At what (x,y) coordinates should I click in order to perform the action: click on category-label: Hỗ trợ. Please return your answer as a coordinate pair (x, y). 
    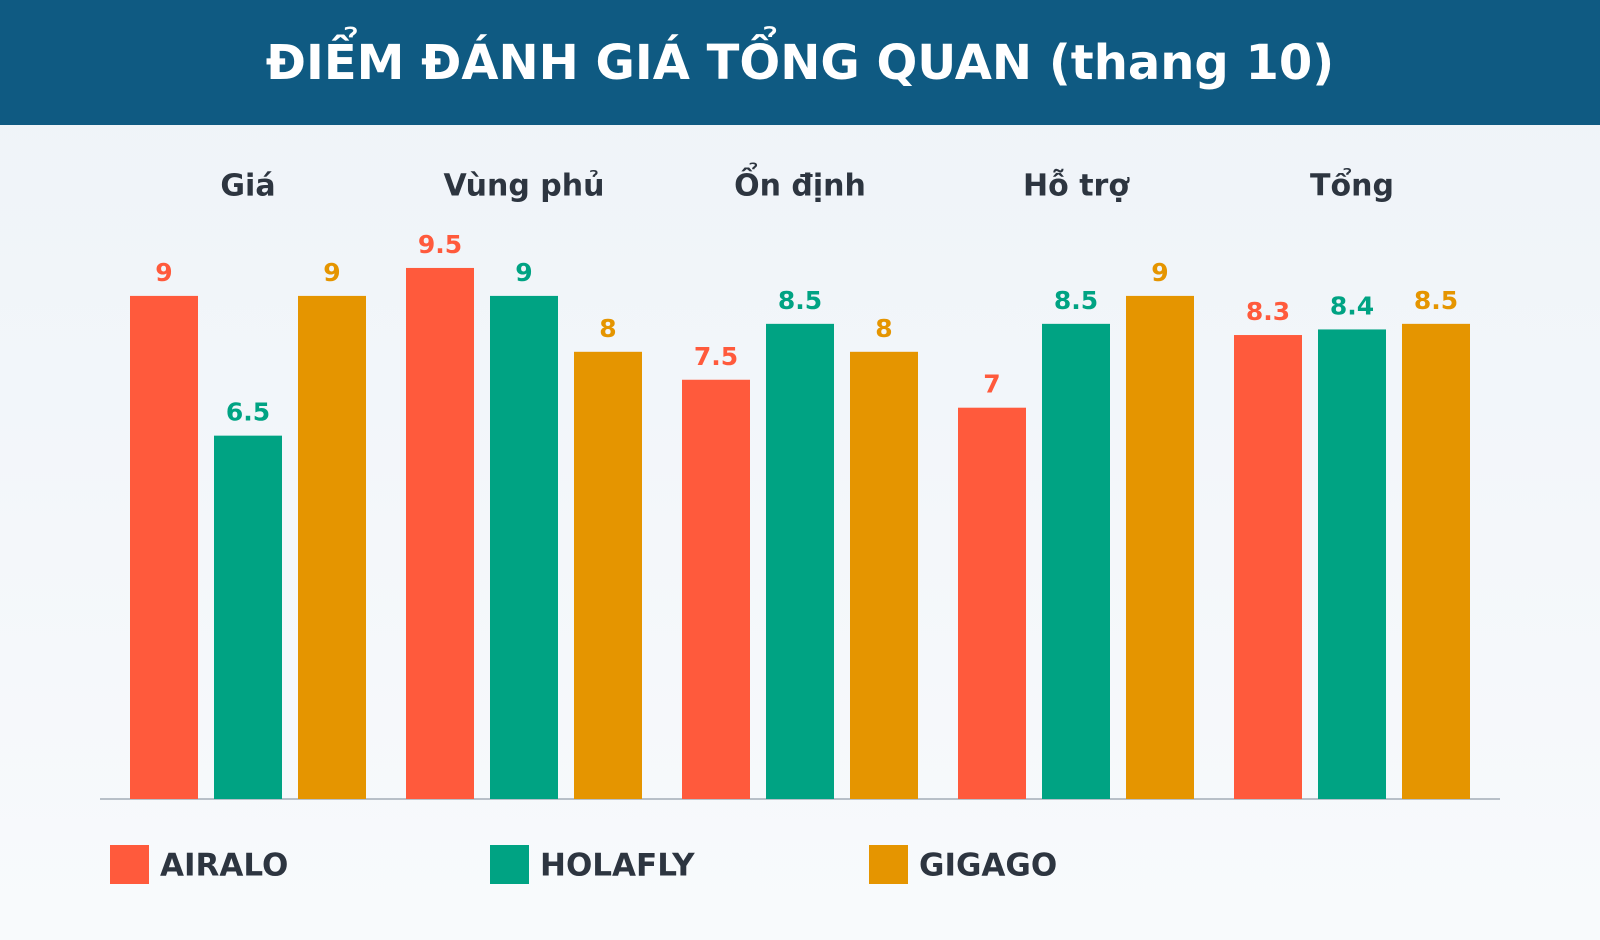
    Looking at the image, I should click on (1076, 186).